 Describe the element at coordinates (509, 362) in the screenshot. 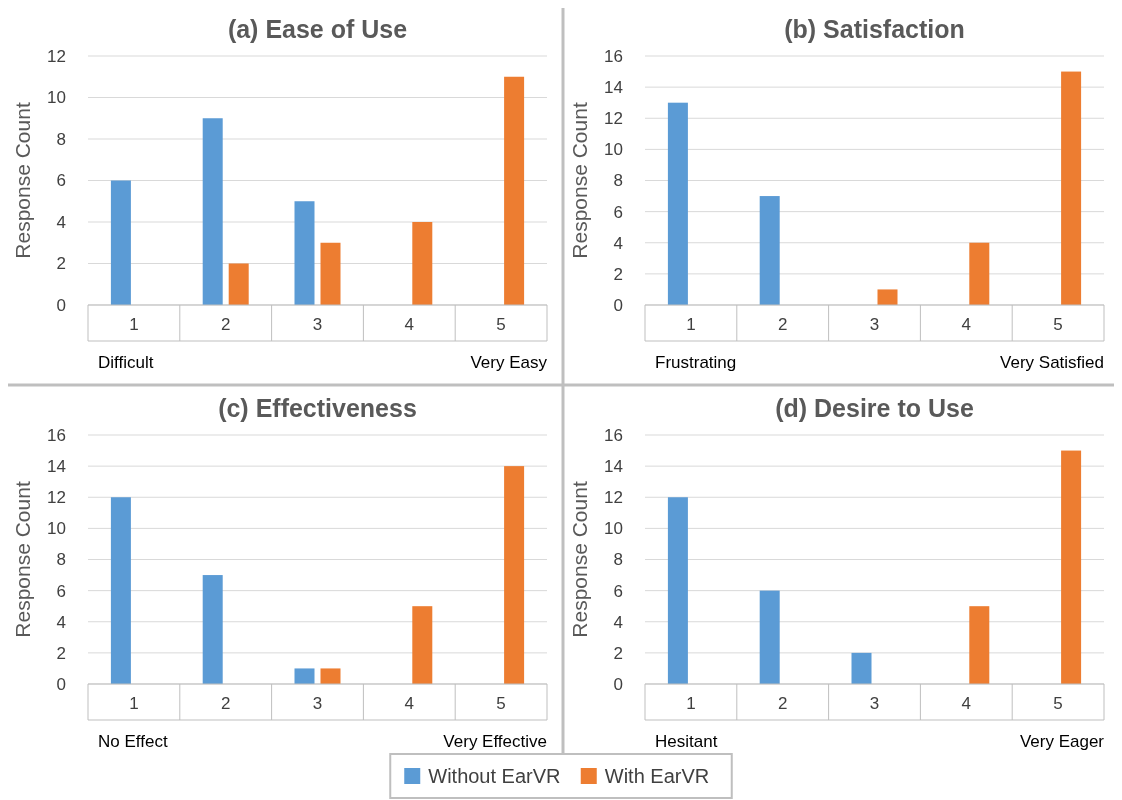

I see `text: Very Easy` at that location.